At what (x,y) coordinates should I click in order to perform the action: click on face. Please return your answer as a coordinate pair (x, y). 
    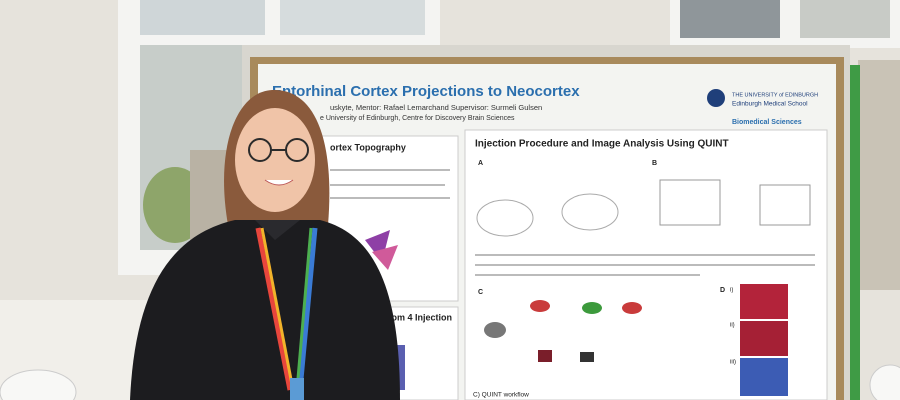
    Looking at the image, I should click on (275, 160).